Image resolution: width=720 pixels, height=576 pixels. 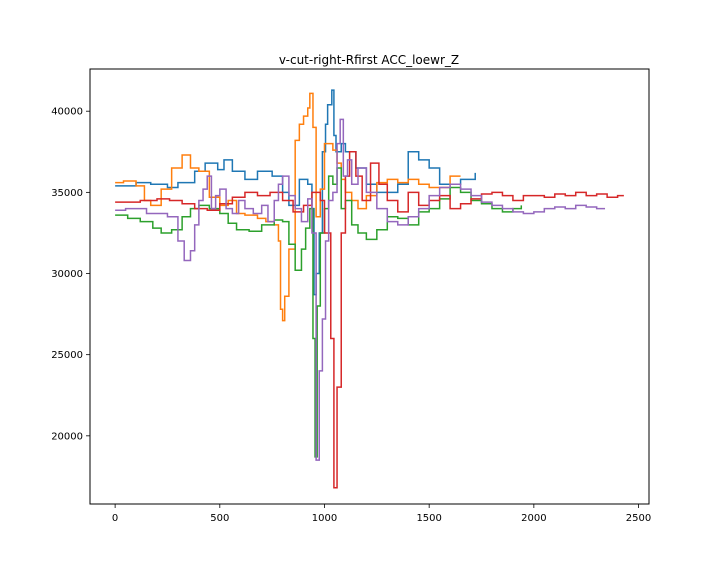 I want to click on x-axis: 0 500 1000 1500 2000 2500, so click(x=381, y=514).